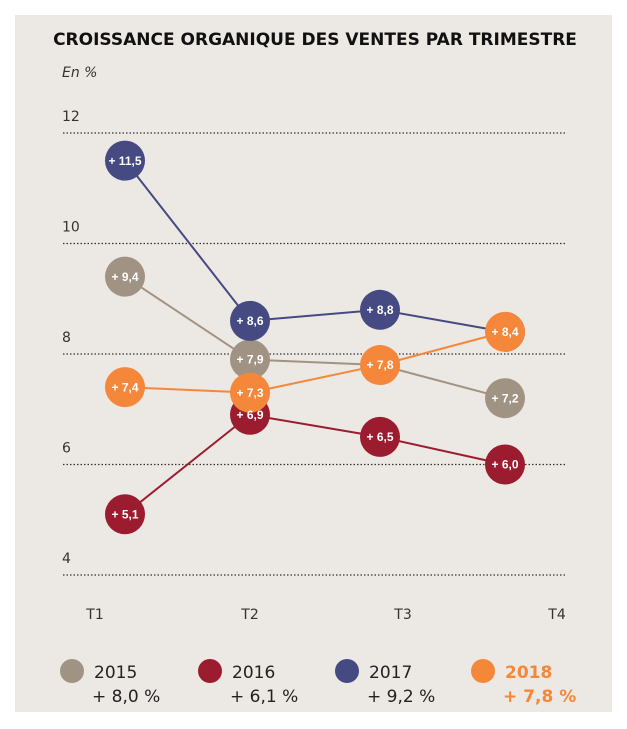 The height and width of the screenshot is (729, 627). I want to click on x-tick-label: T1, so click(94, 615).